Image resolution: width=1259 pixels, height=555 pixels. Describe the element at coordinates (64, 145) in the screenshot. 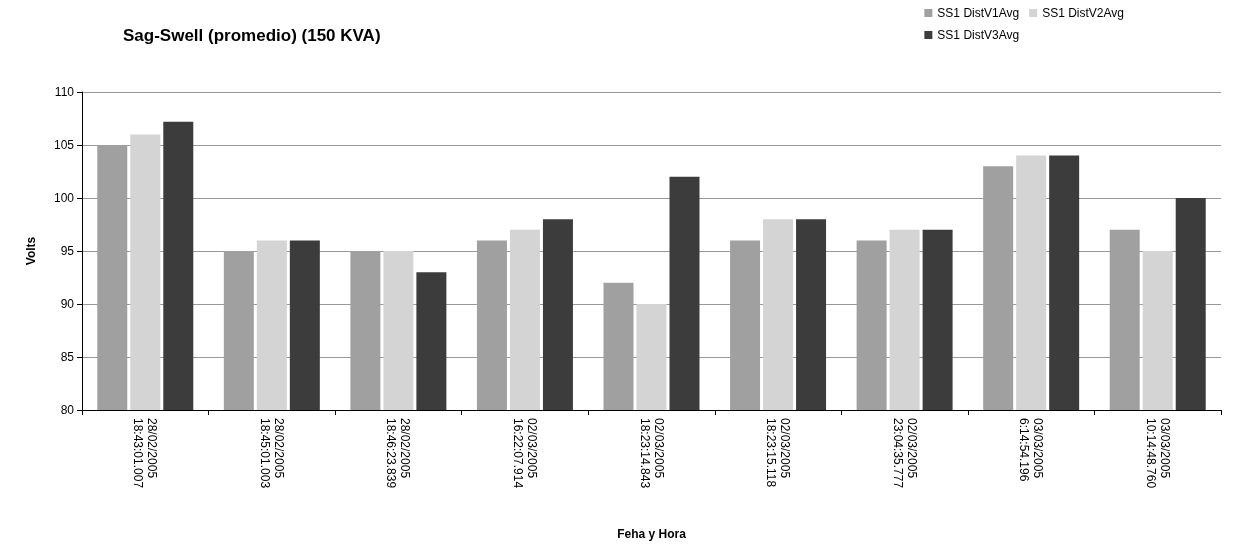

I see `y-tick-label: 105` at that location.